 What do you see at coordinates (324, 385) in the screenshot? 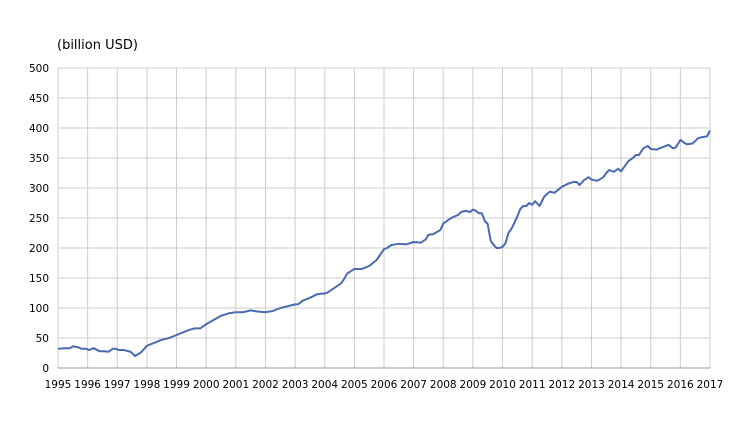
I see `x-tick-label: 2004` at bounding box center [324, 385].